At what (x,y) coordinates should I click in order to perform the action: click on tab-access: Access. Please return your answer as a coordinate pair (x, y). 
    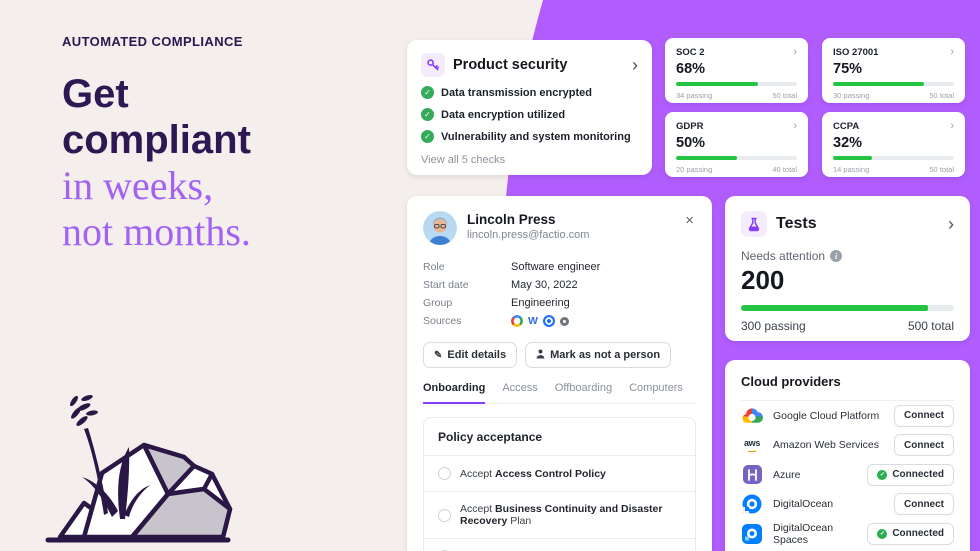
    Looking at the image, I should click on (520, 388).